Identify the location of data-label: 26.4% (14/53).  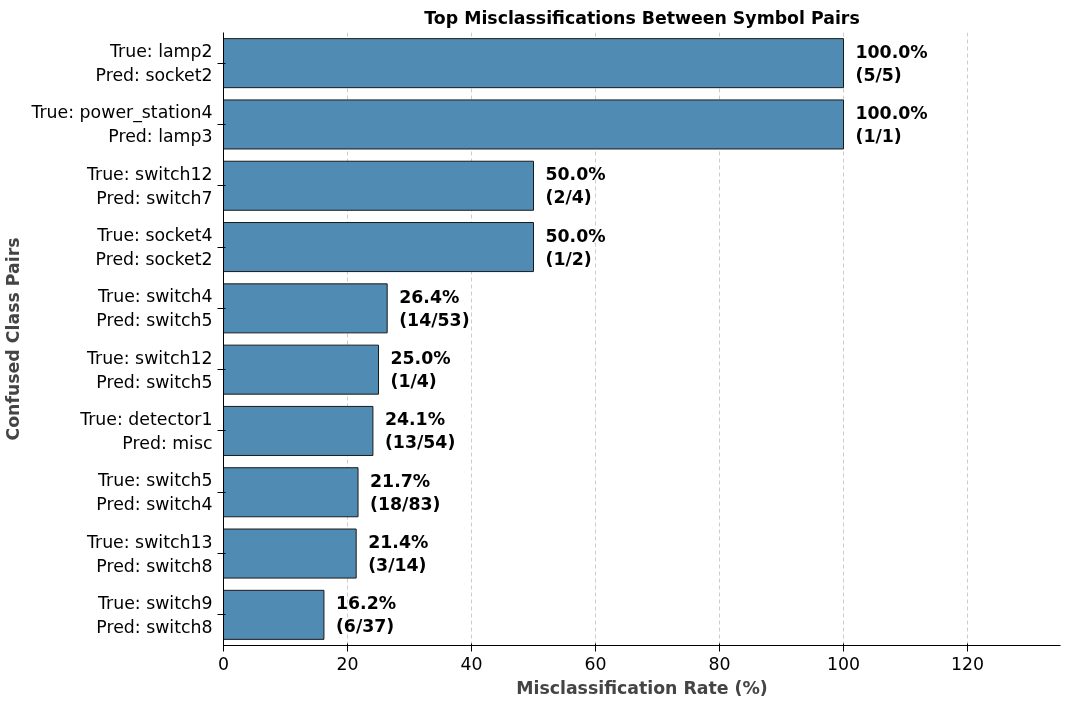
(434, 308).